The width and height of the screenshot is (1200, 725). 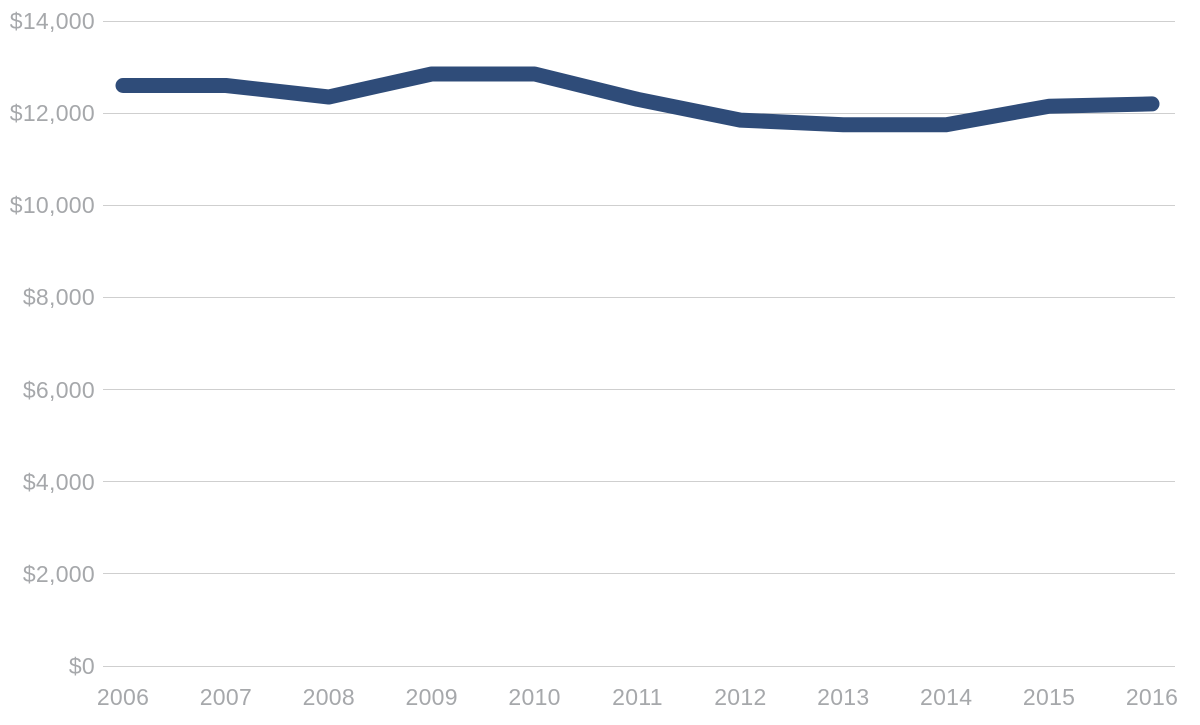 I want to click on x-tick-label: 2007, so click(x=226, y=697).